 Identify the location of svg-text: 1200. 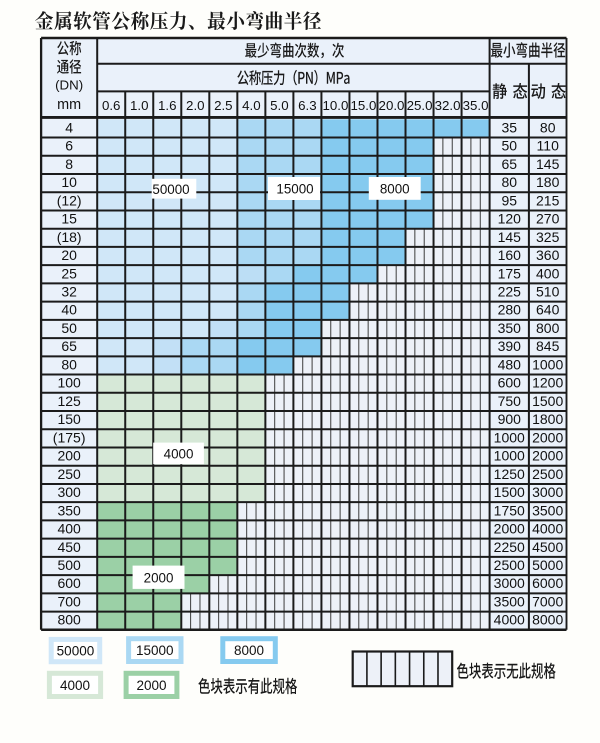
(547, 383).